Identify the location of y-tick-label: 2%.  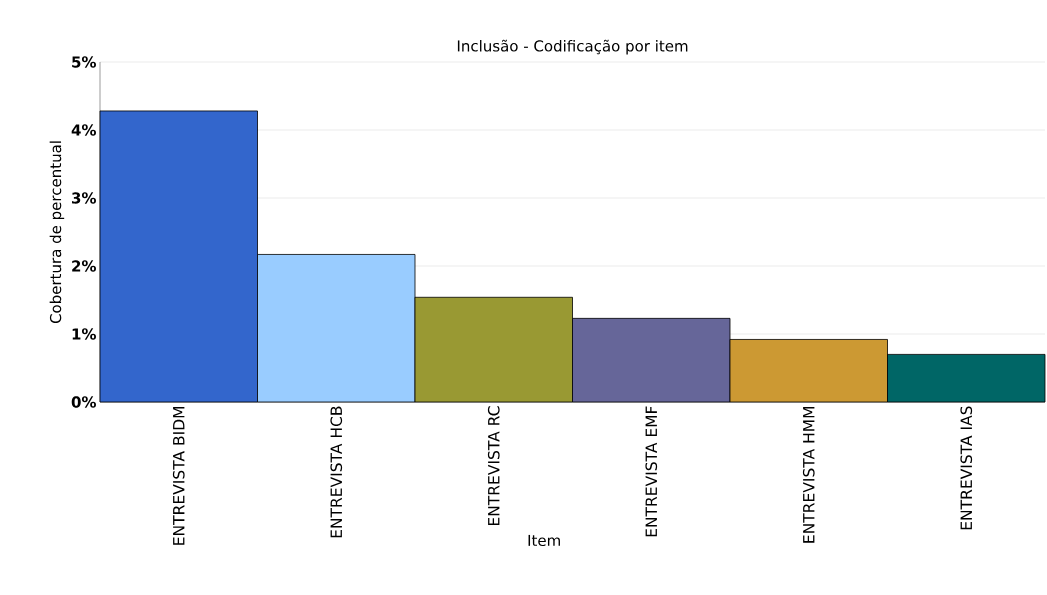
(84, 266).